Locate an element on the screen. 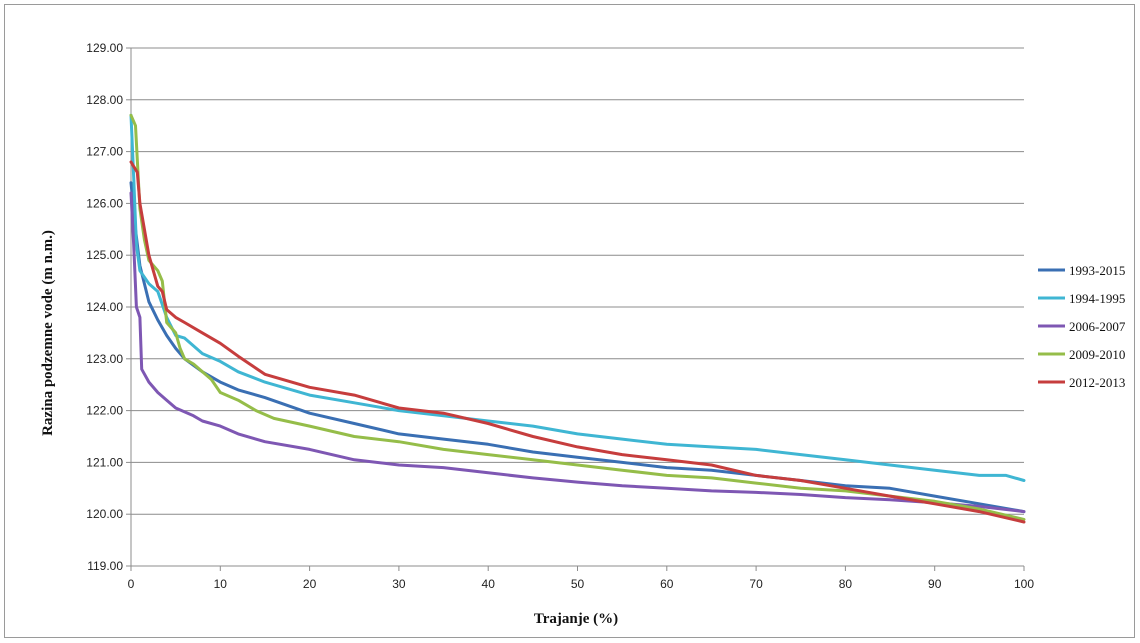  x-tick-label: 80 is located at coordinates (846, 584).